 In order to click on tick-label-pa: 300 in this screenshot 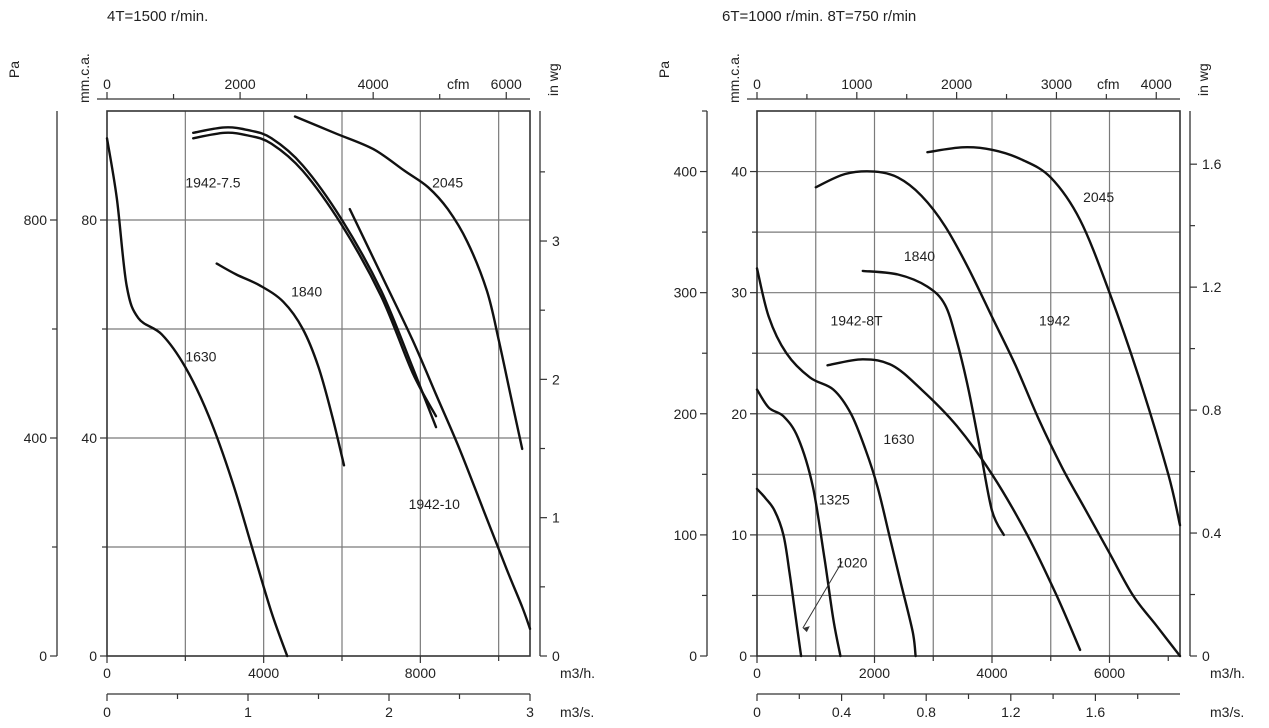, I will do `click(686, 293)`.